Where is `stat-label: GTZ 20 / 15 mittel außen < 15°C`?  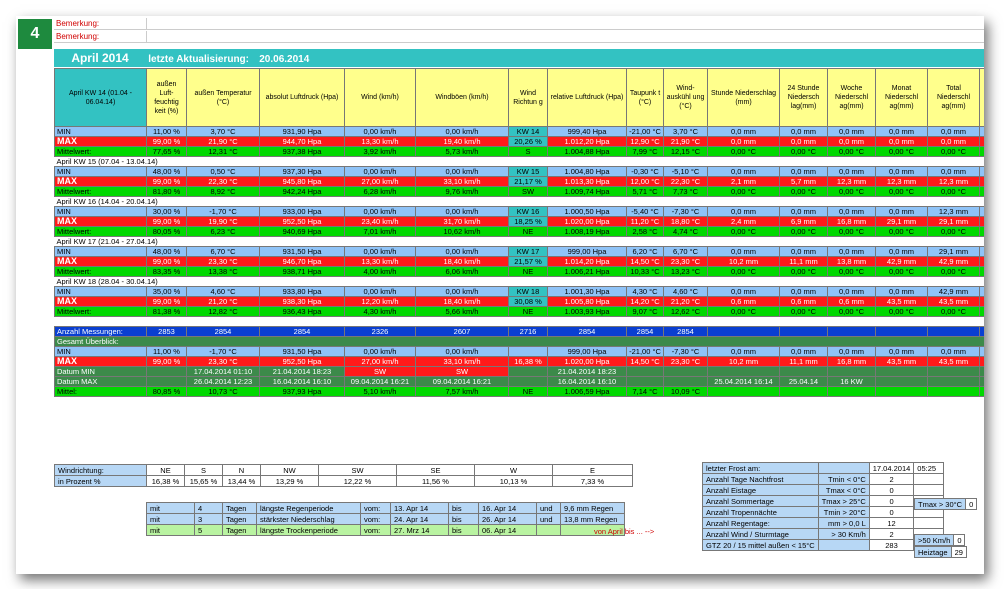
stat-label: GTZ 20 / 15 mittel außen < 15°C is located at coordinates (760, 545).